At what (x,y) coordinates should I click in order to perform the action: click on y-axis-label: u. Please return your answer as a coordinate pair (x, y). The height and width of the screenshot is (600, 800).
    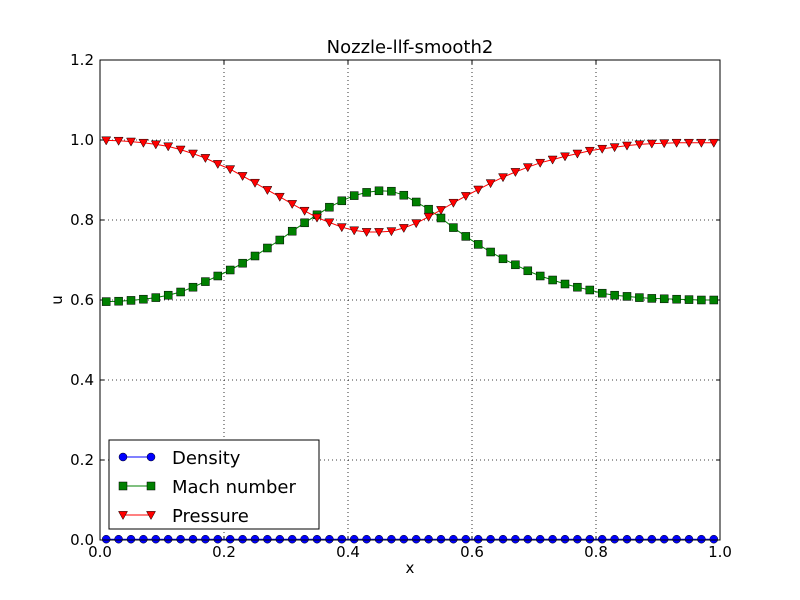
    Looking at the image, I should click on (57, 300).